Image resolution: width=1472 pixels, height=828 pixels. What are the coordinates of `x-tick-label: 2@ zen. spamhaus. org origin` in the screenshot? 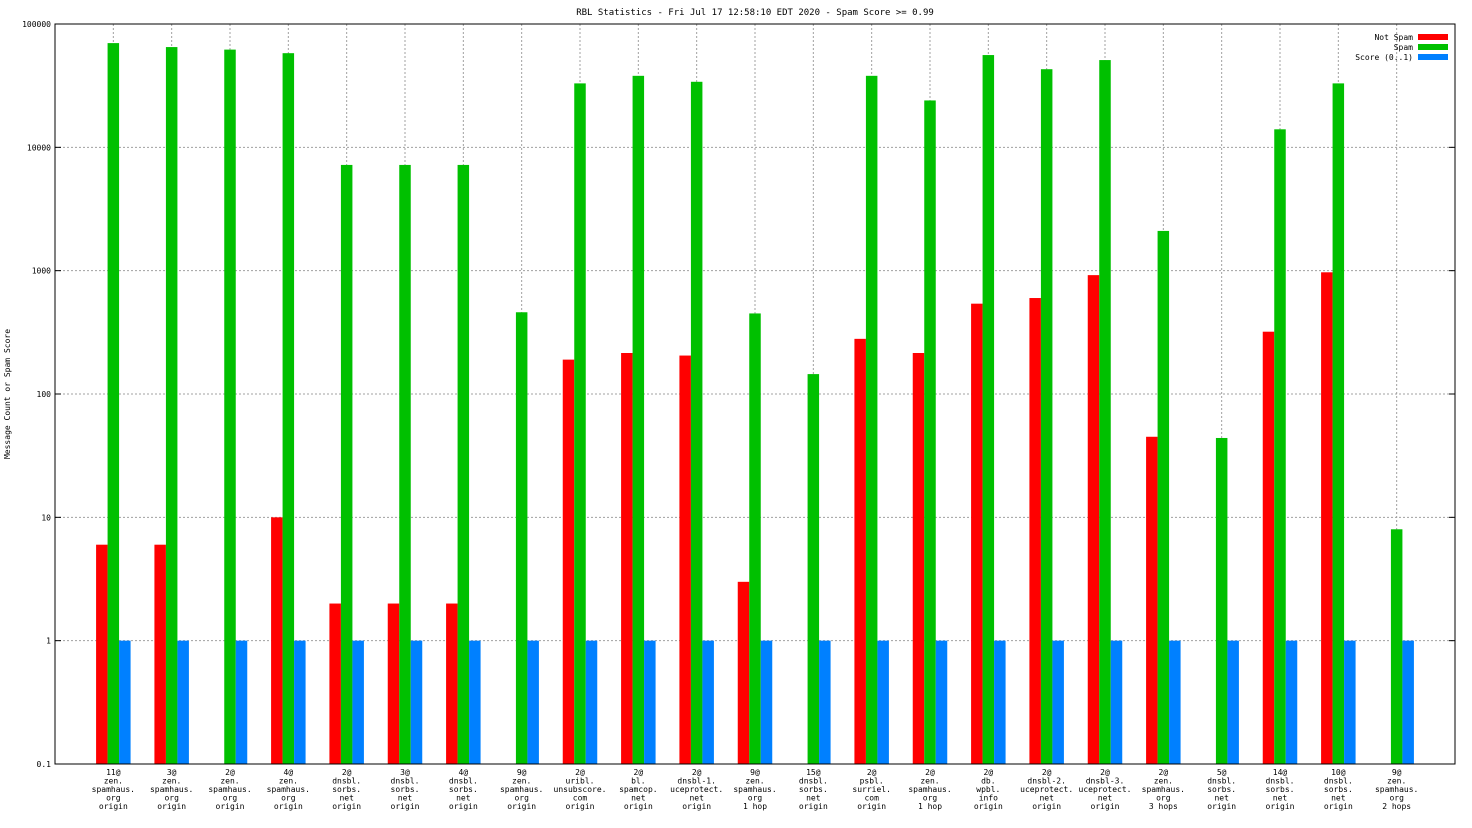 It's located at (229, 789).